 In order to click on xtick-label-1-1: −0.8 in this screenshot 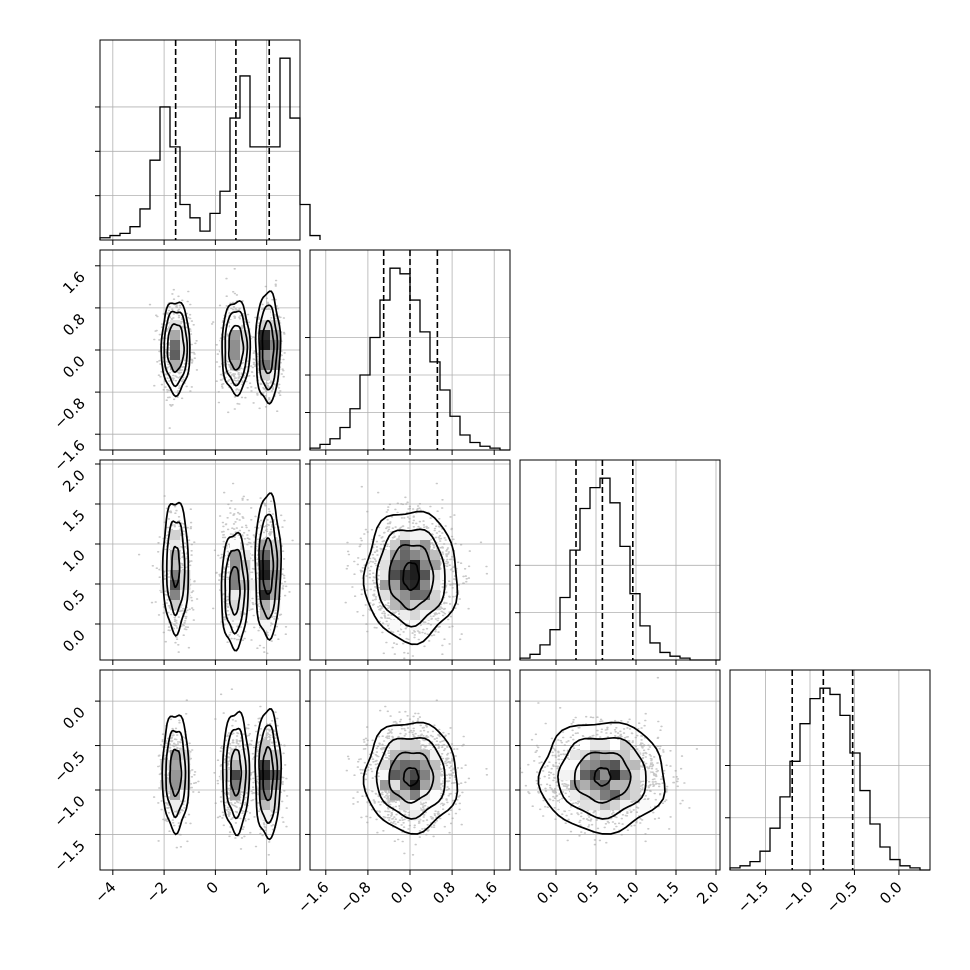, I will do `click(355, 897)`.